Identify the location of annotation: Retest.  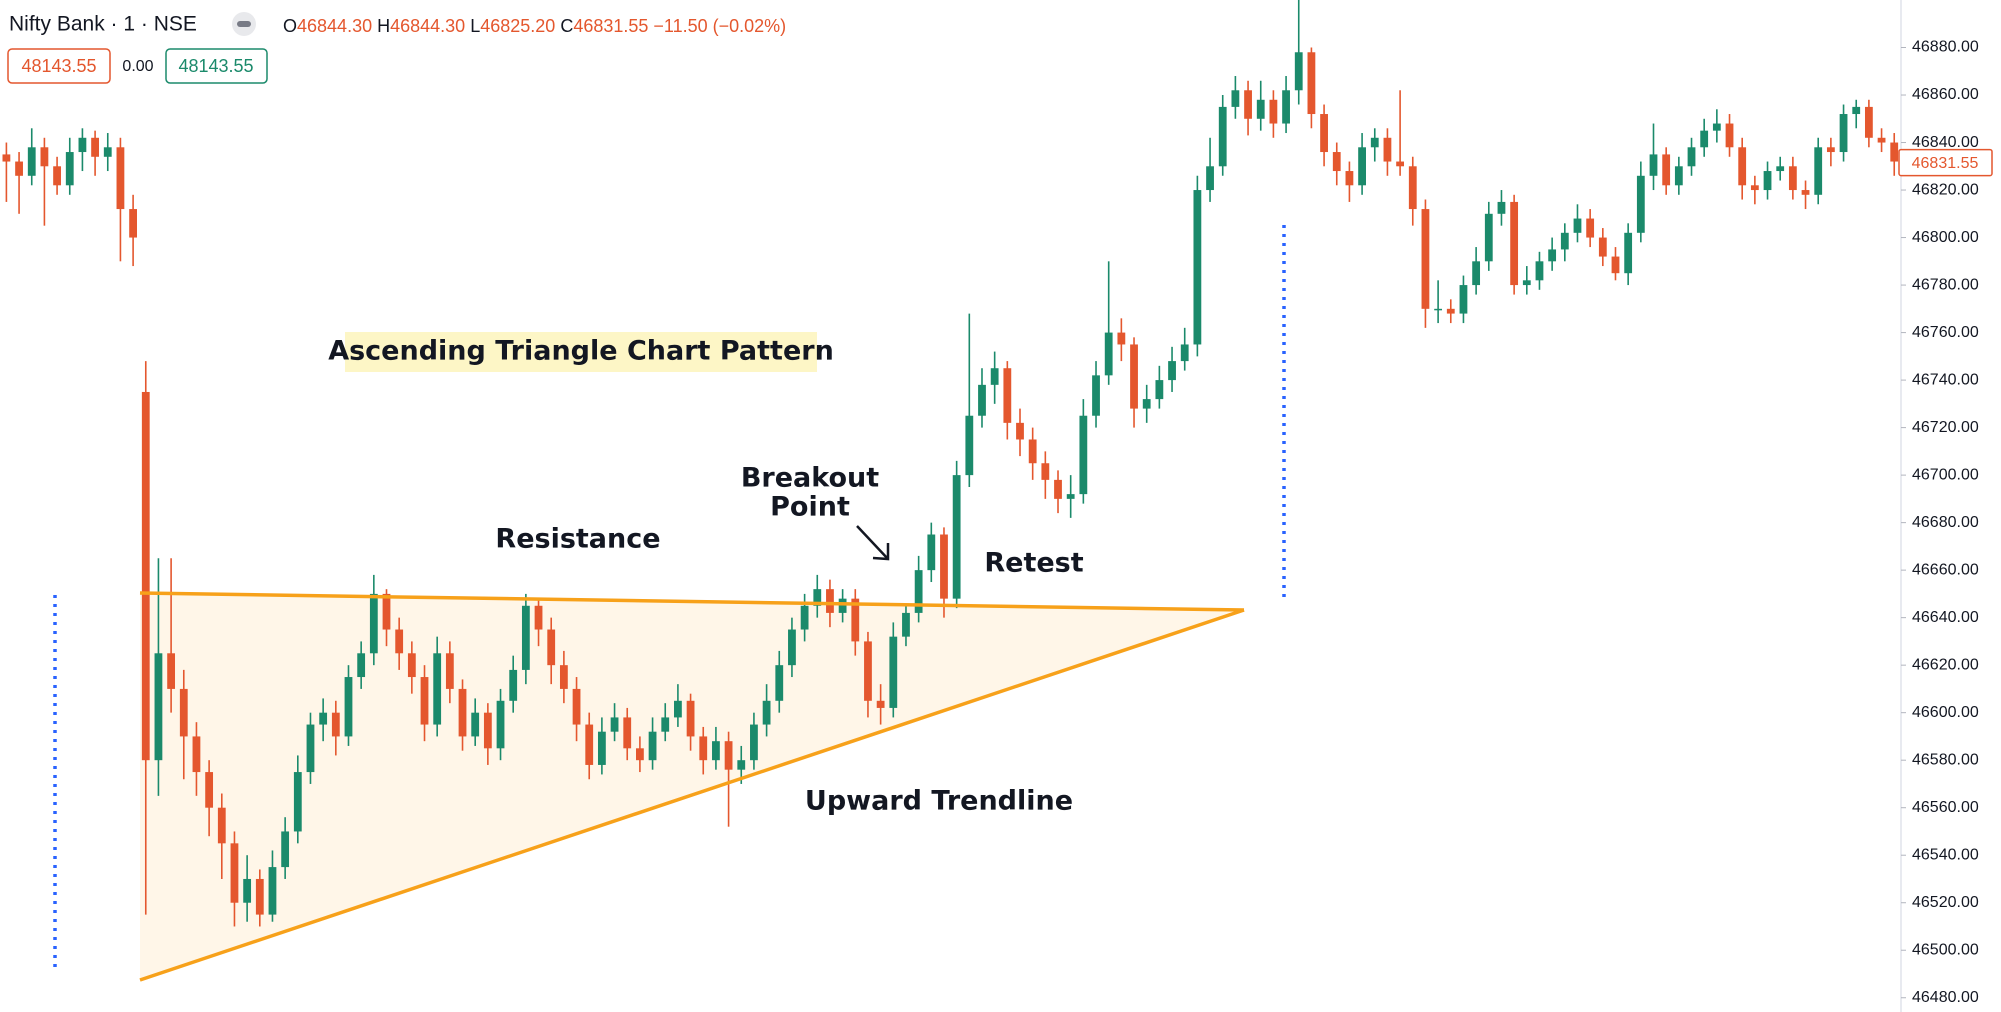
(1033, 563).